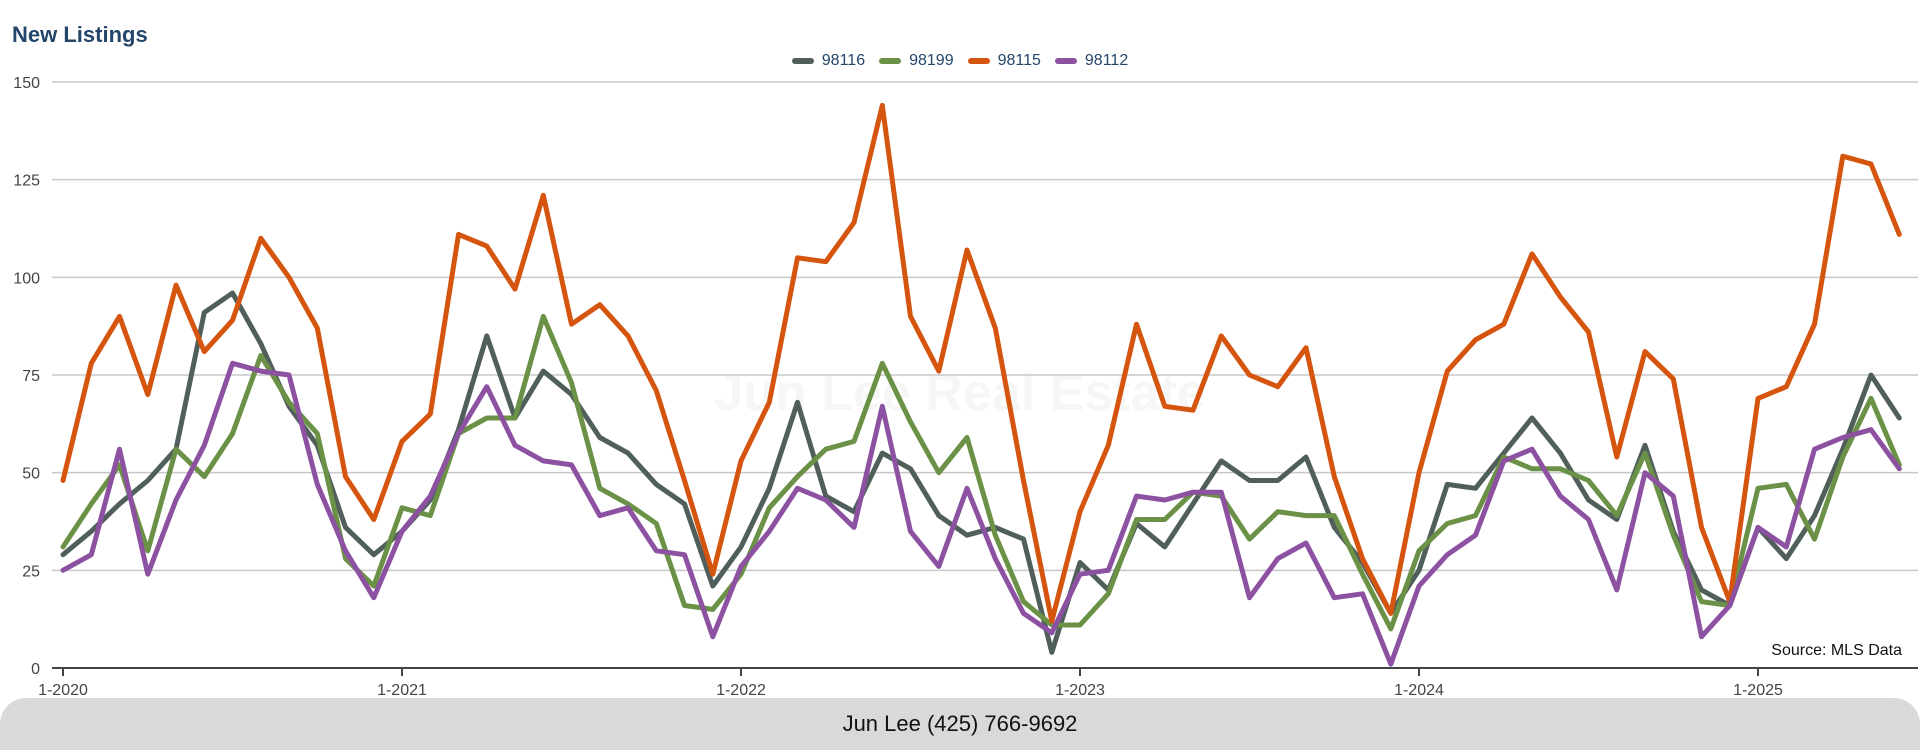  I want to click on footer-bar: Jun Lee (425) 766-9692, so click(960, 724).